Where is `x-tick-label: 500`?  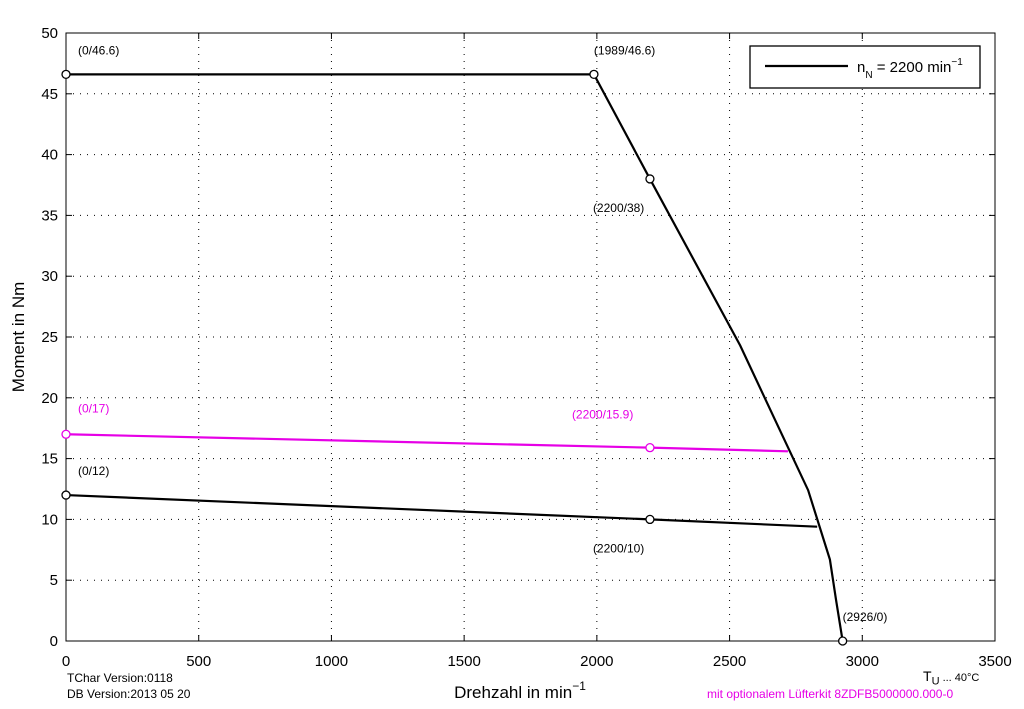 x-tick-label: 500 is located at coordinates (198, 661).